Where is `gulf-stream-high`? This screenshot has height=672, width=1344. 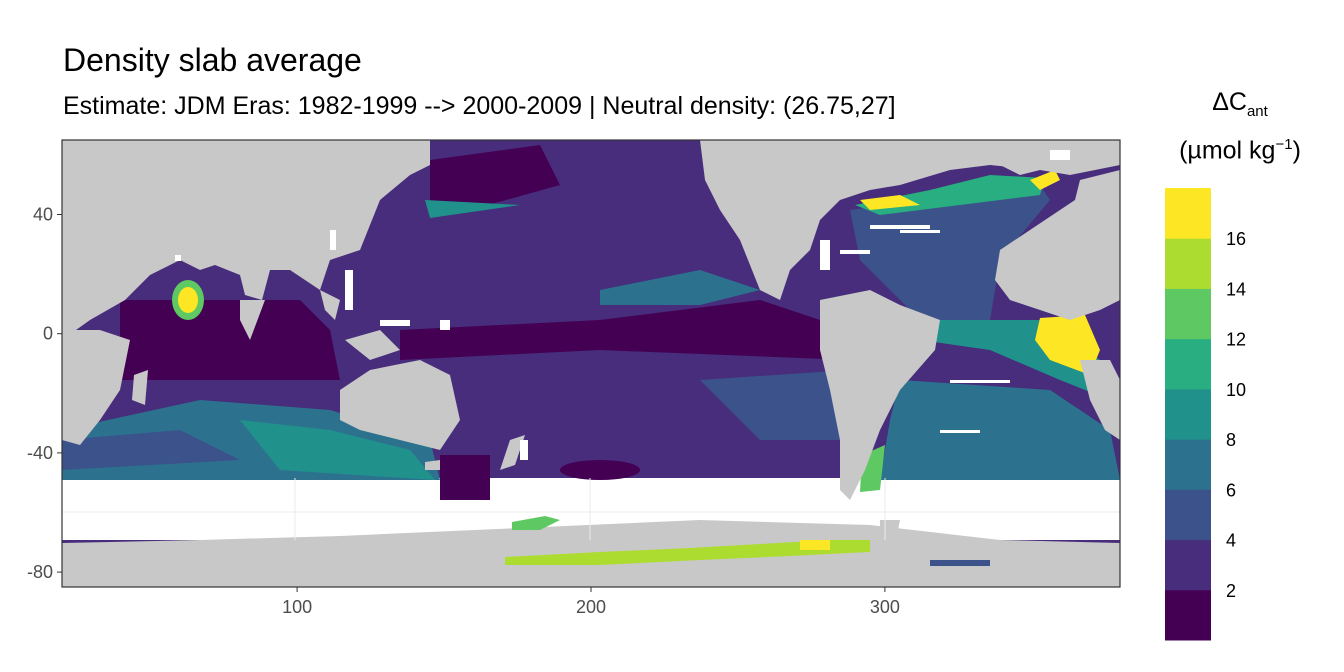 gulf-stream-high is located at coordinates (890, 202).